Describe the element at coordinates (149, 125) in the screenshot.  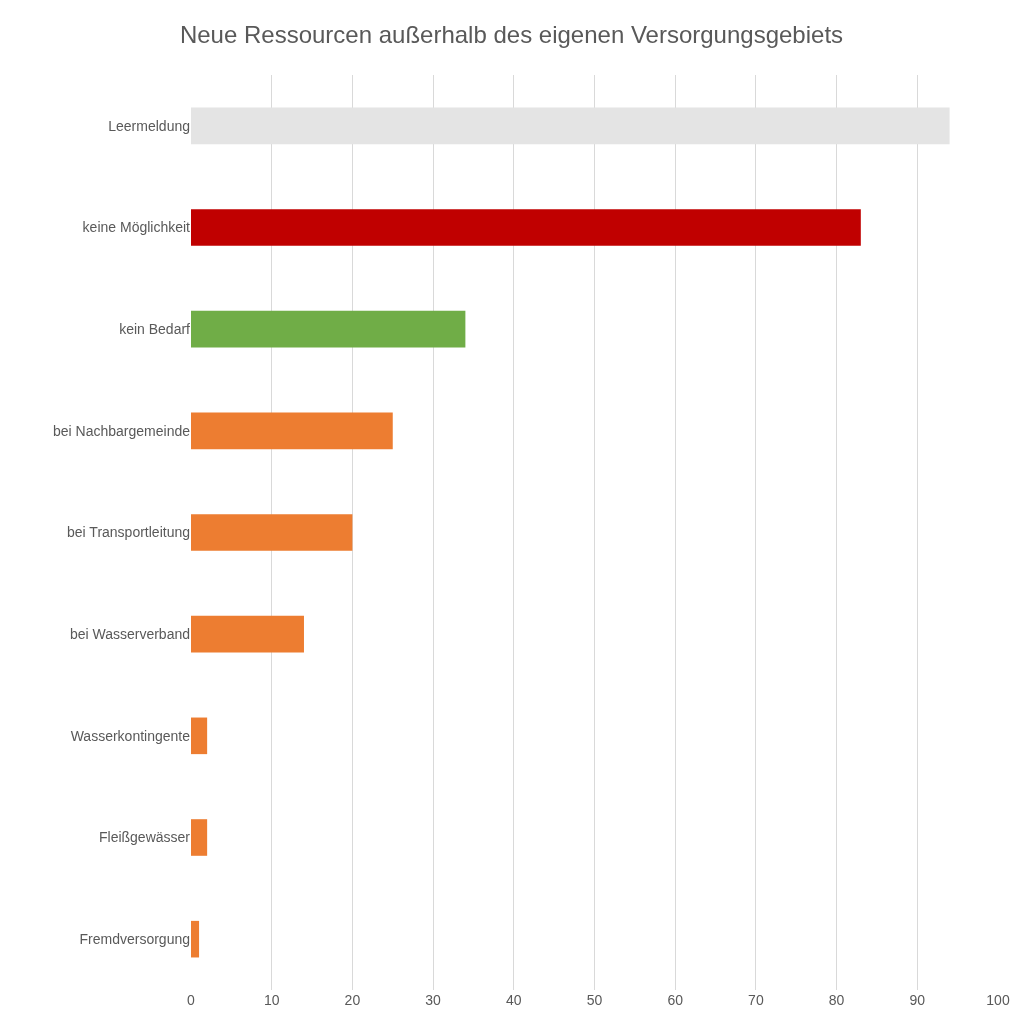
I see `y-tick-label: Leermeldung` at that location.